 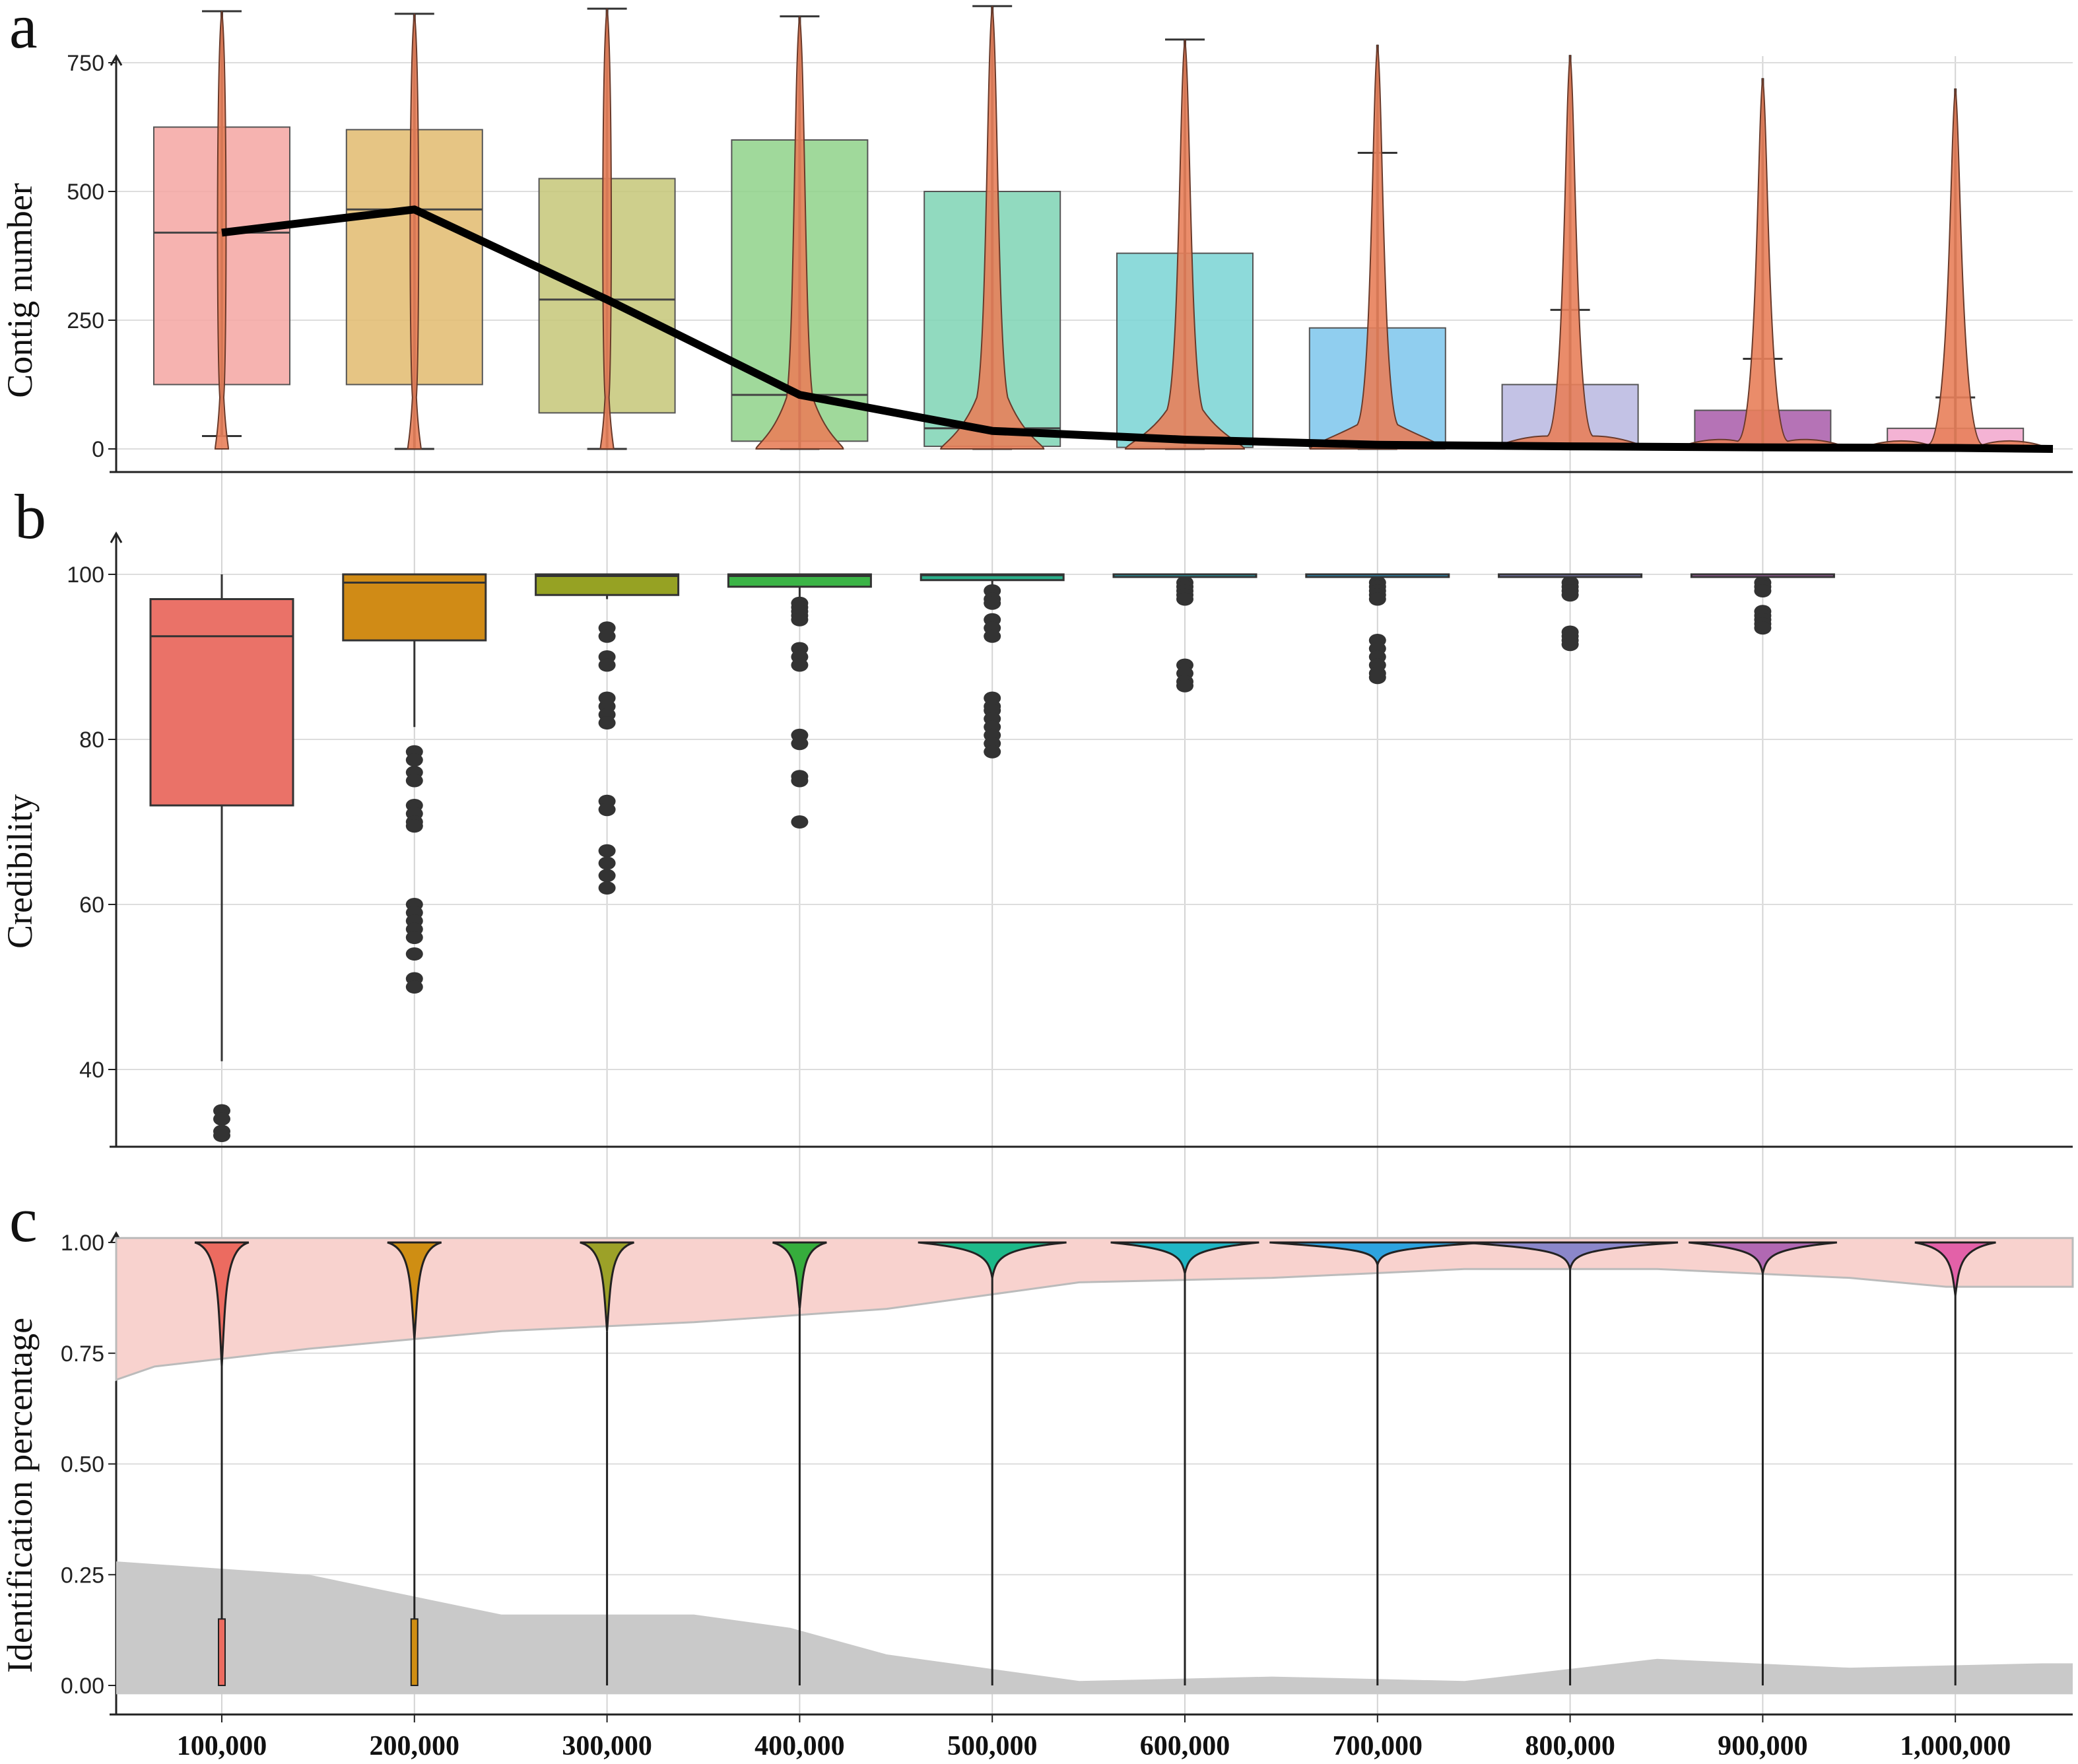 I want to click on y-tick-label: 0.00, so click(x=82, y=1686).